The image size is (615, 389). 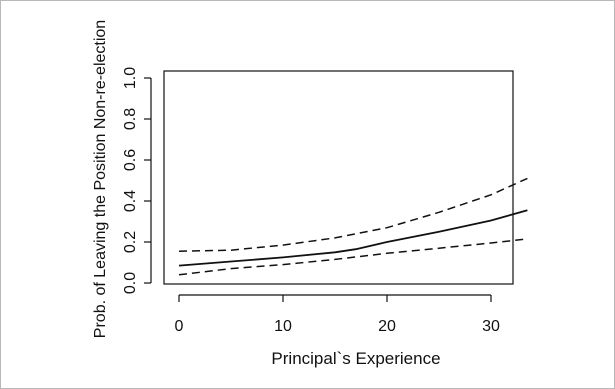 I want to click on x-tick-label: 20, so click(x=387, y=326).